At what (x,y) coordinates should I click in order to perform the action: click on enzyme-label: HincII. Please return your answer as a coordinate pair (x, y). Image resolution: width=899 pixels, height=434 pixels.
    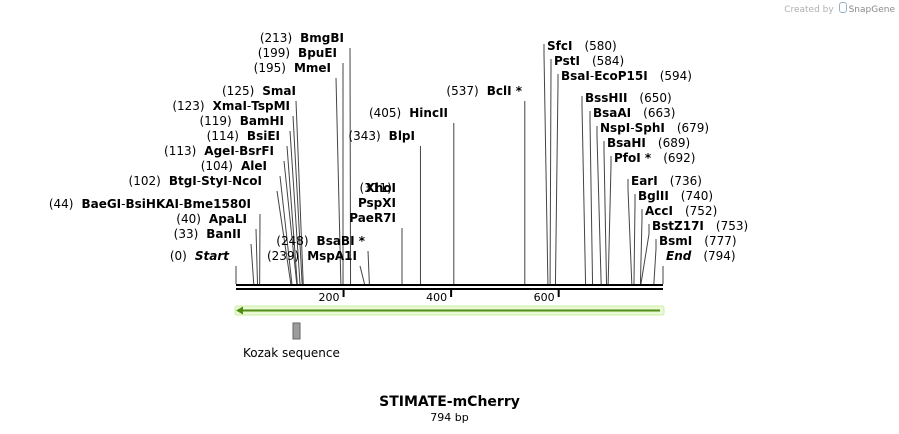
    Looking at the image, I should click on (428, 113).